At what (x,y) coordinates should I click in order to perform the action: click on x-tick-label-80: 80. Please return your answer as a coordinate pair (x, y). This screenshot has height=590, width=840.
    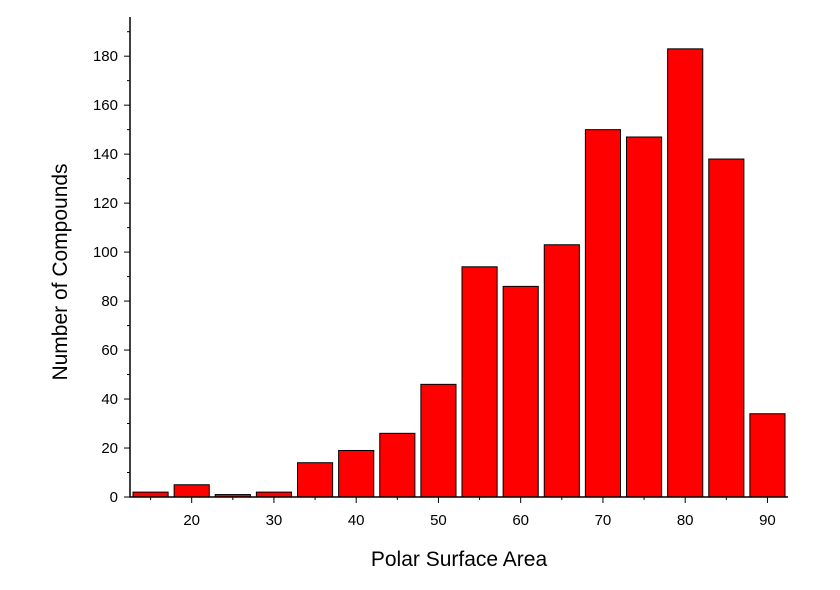
    Looking at the image, I should click on (685, 520).